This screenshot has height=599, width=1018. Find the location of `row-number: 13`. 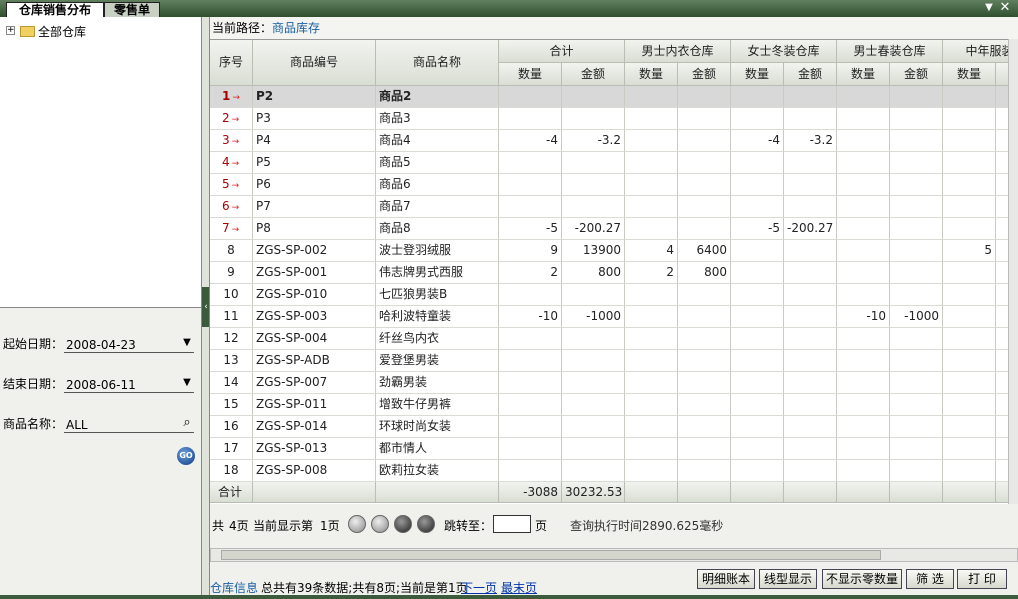

row-number: 13 is located at coordinates (231, 361).